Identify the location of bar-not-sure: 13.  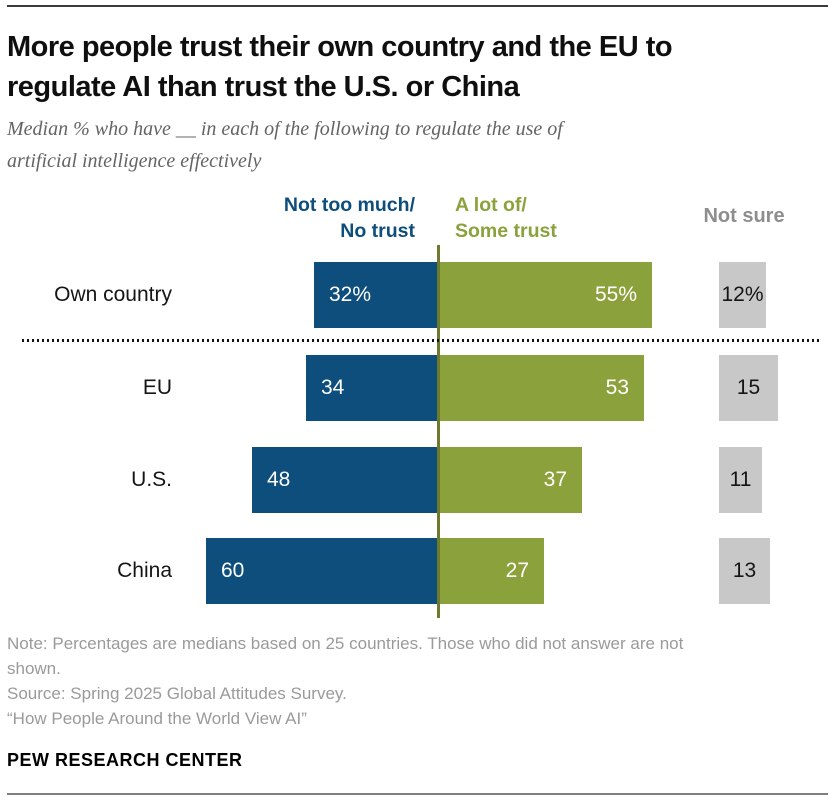
(744, 571).